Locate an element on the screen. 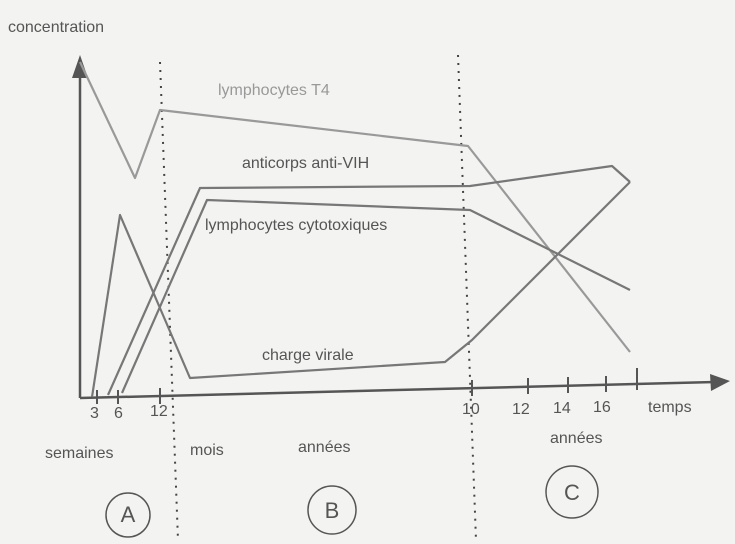 This screenshot has height=544, width=735. ticks is located at coordinates (367, 386).